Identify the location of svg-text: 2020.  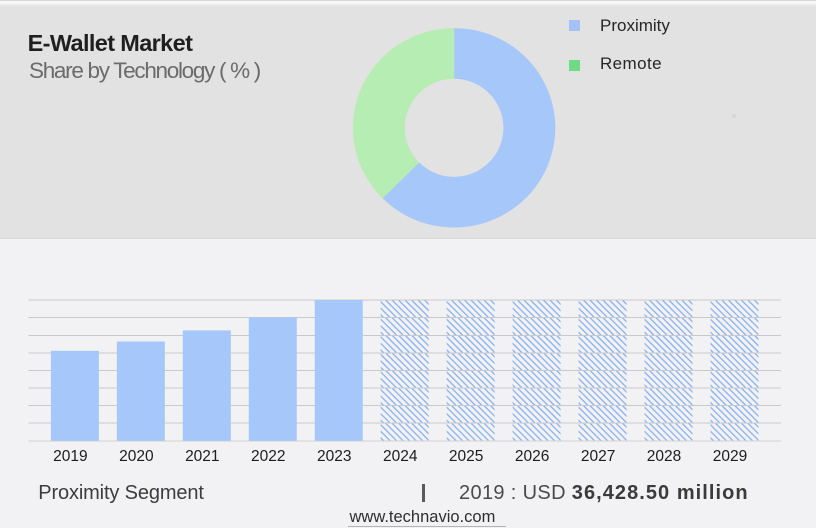
(136, 456).